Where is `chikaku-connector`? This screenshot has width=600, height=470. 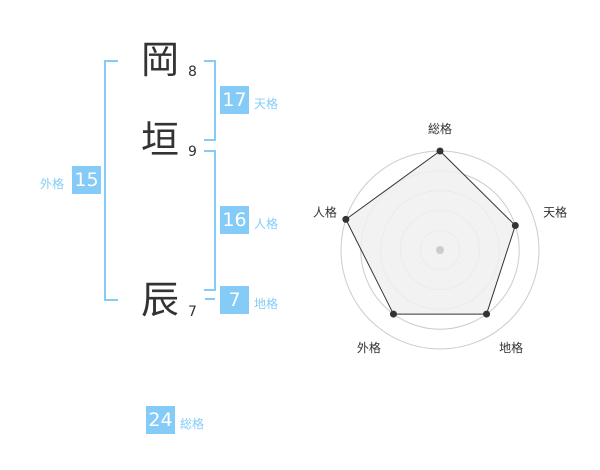
chikaku-connector is located at coordinates (210, 299).